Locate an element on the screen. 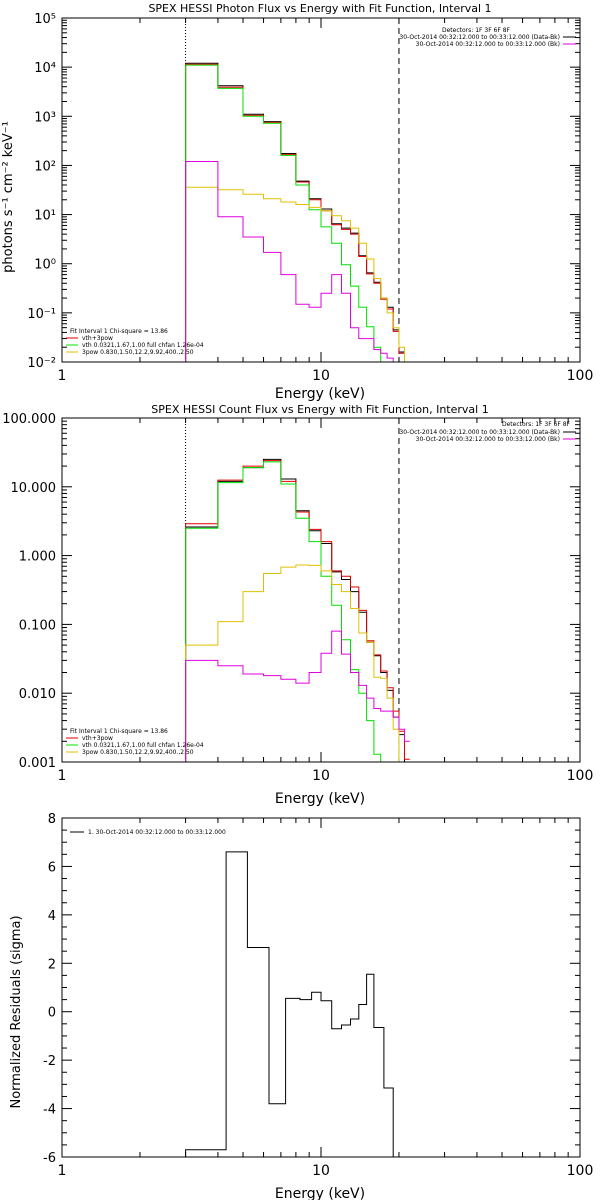 This screenshot has height=1200, width=600. residuals-series is located at coordinates (292, 1004).